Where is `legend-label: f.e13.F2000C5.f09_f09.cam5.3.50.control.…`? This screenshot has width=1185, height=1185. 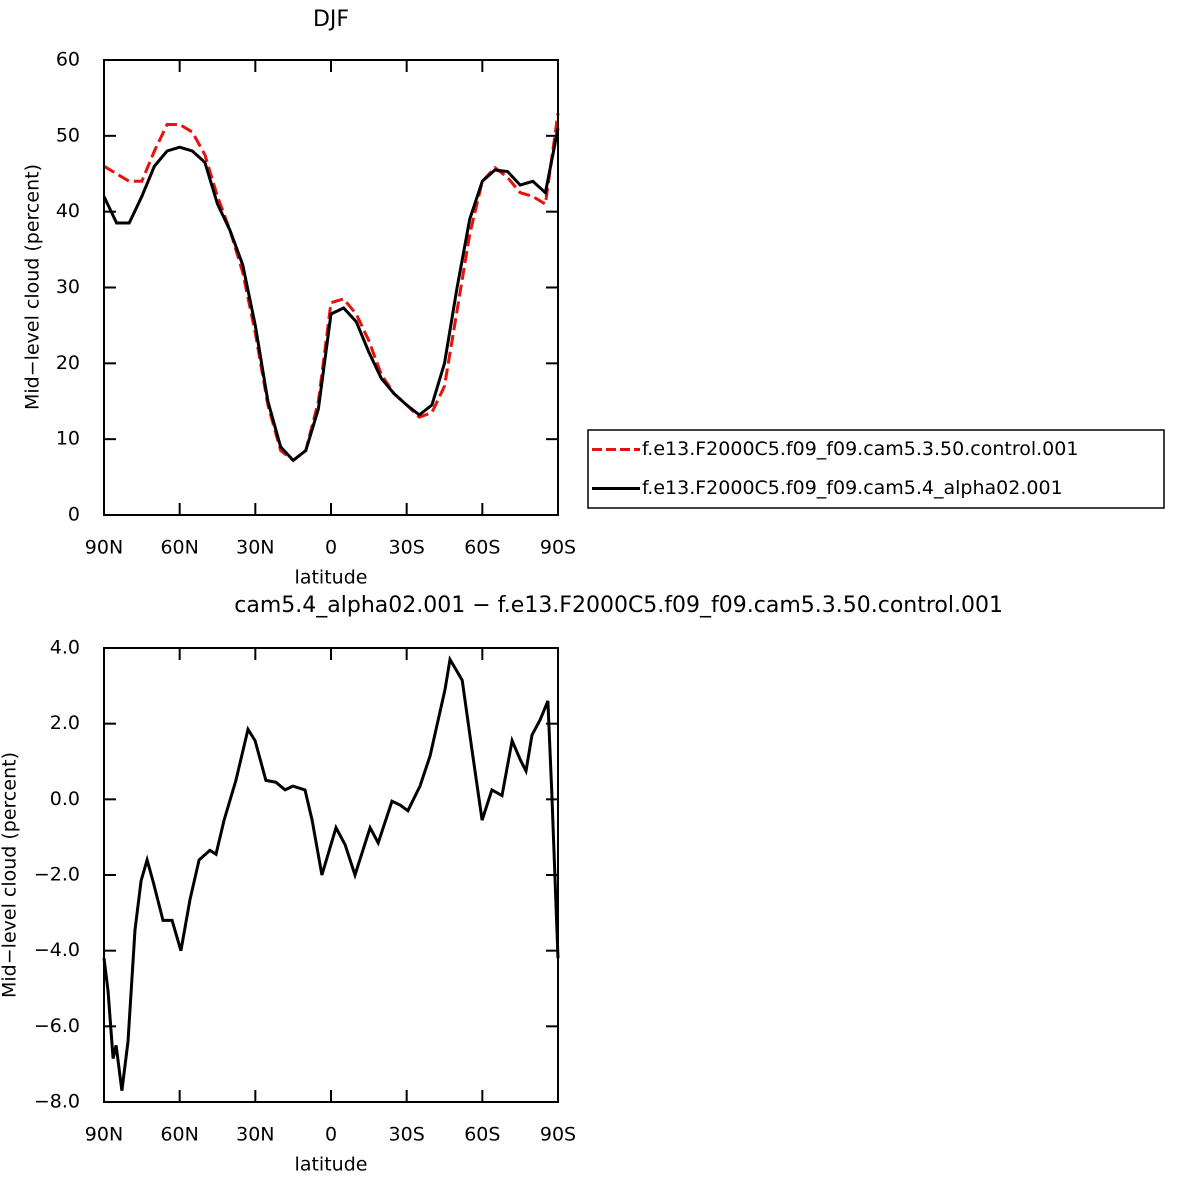
legend-label: f.e13.F2000C5.f09_f09.cam5.3.50.control.… is located at coordinates (860, 449).